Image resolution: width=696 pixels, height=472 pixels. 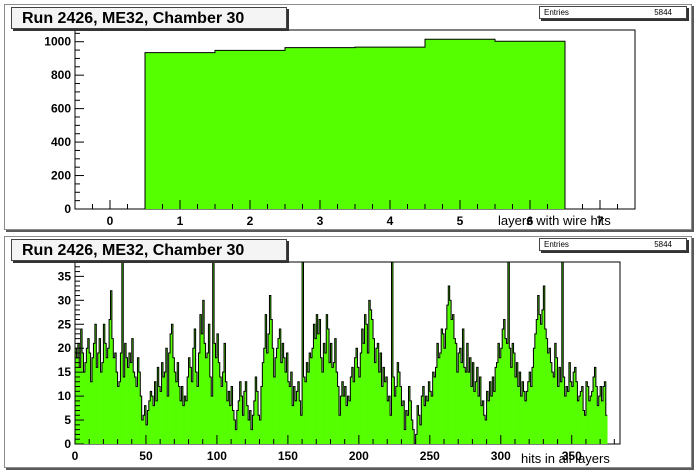 I want to click on top-x-tick-label: 7, so click(x=600, y=221).